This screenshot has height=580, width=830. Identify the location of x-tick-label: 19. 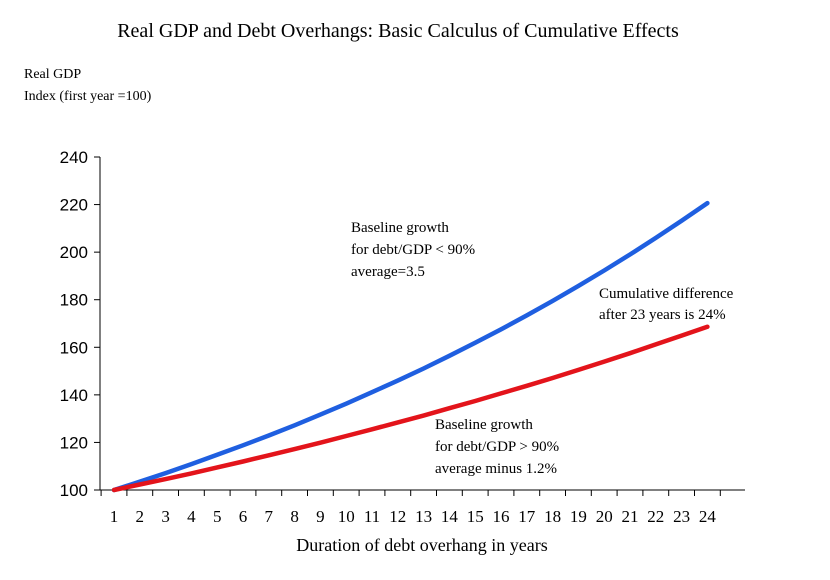
(578, 516).